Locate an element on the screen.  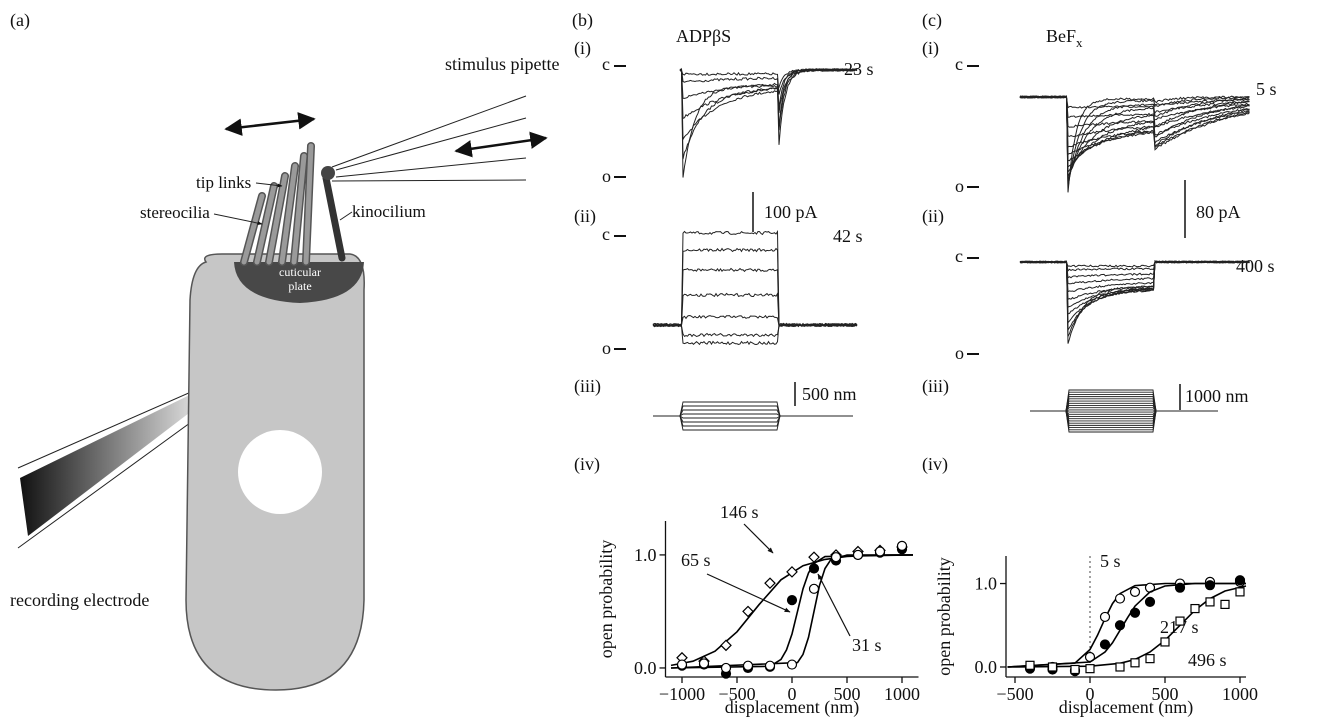
scale-label: 80 pA is located at coordinates (1218, 212).